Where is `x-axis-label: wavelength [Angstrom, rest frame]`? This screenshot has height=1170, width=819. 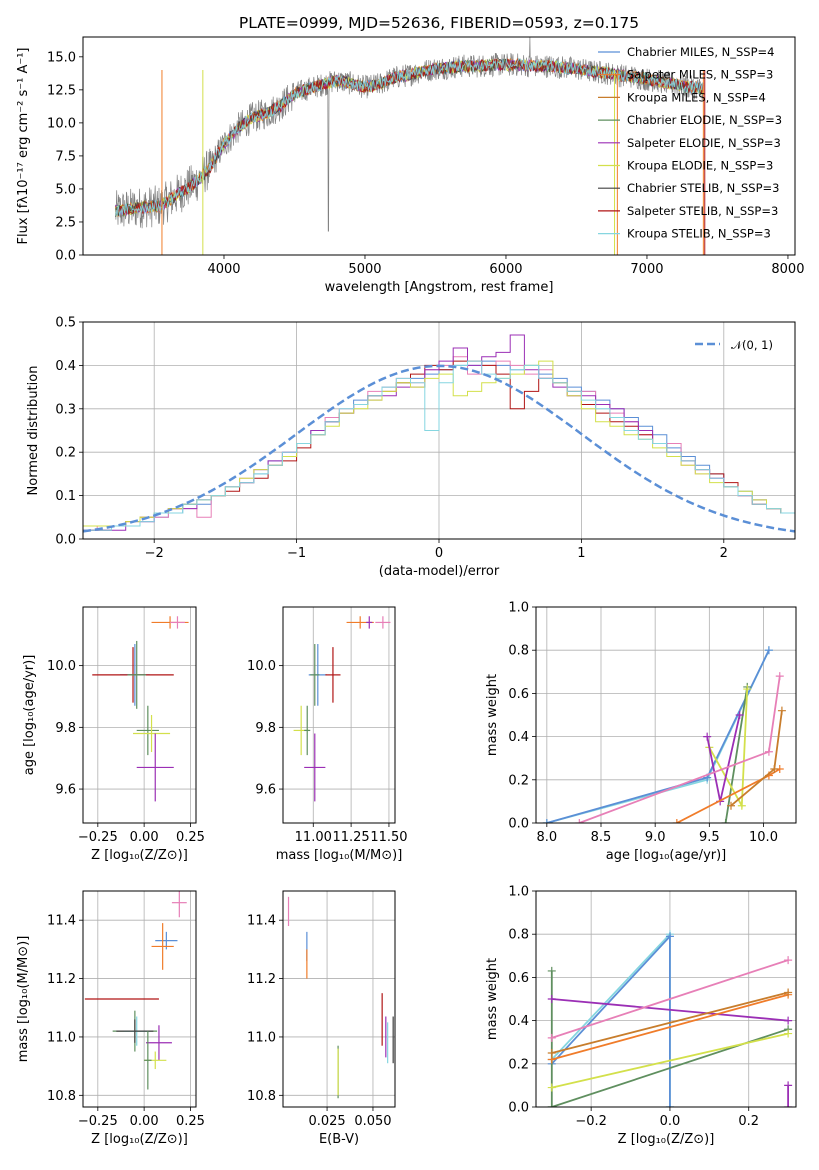
x-axis-label: wavelength [Angstrom, rest frame] is located at coordinates (439, 287).